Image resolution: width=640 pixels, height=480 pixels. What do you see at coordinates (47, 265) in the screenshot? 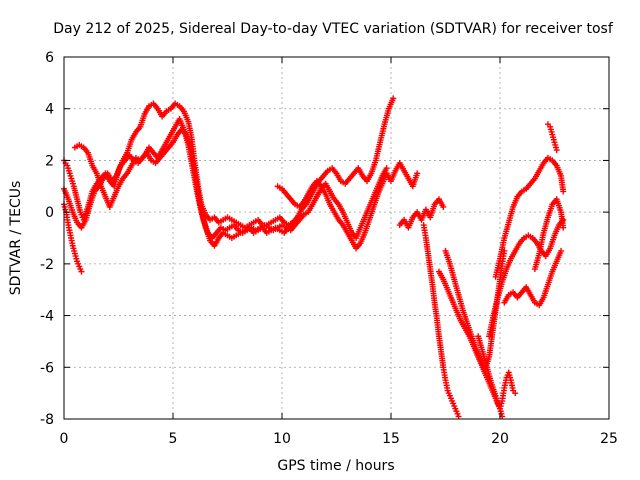
I see `y-tick-label: -2` at bounding box center [47, 265].